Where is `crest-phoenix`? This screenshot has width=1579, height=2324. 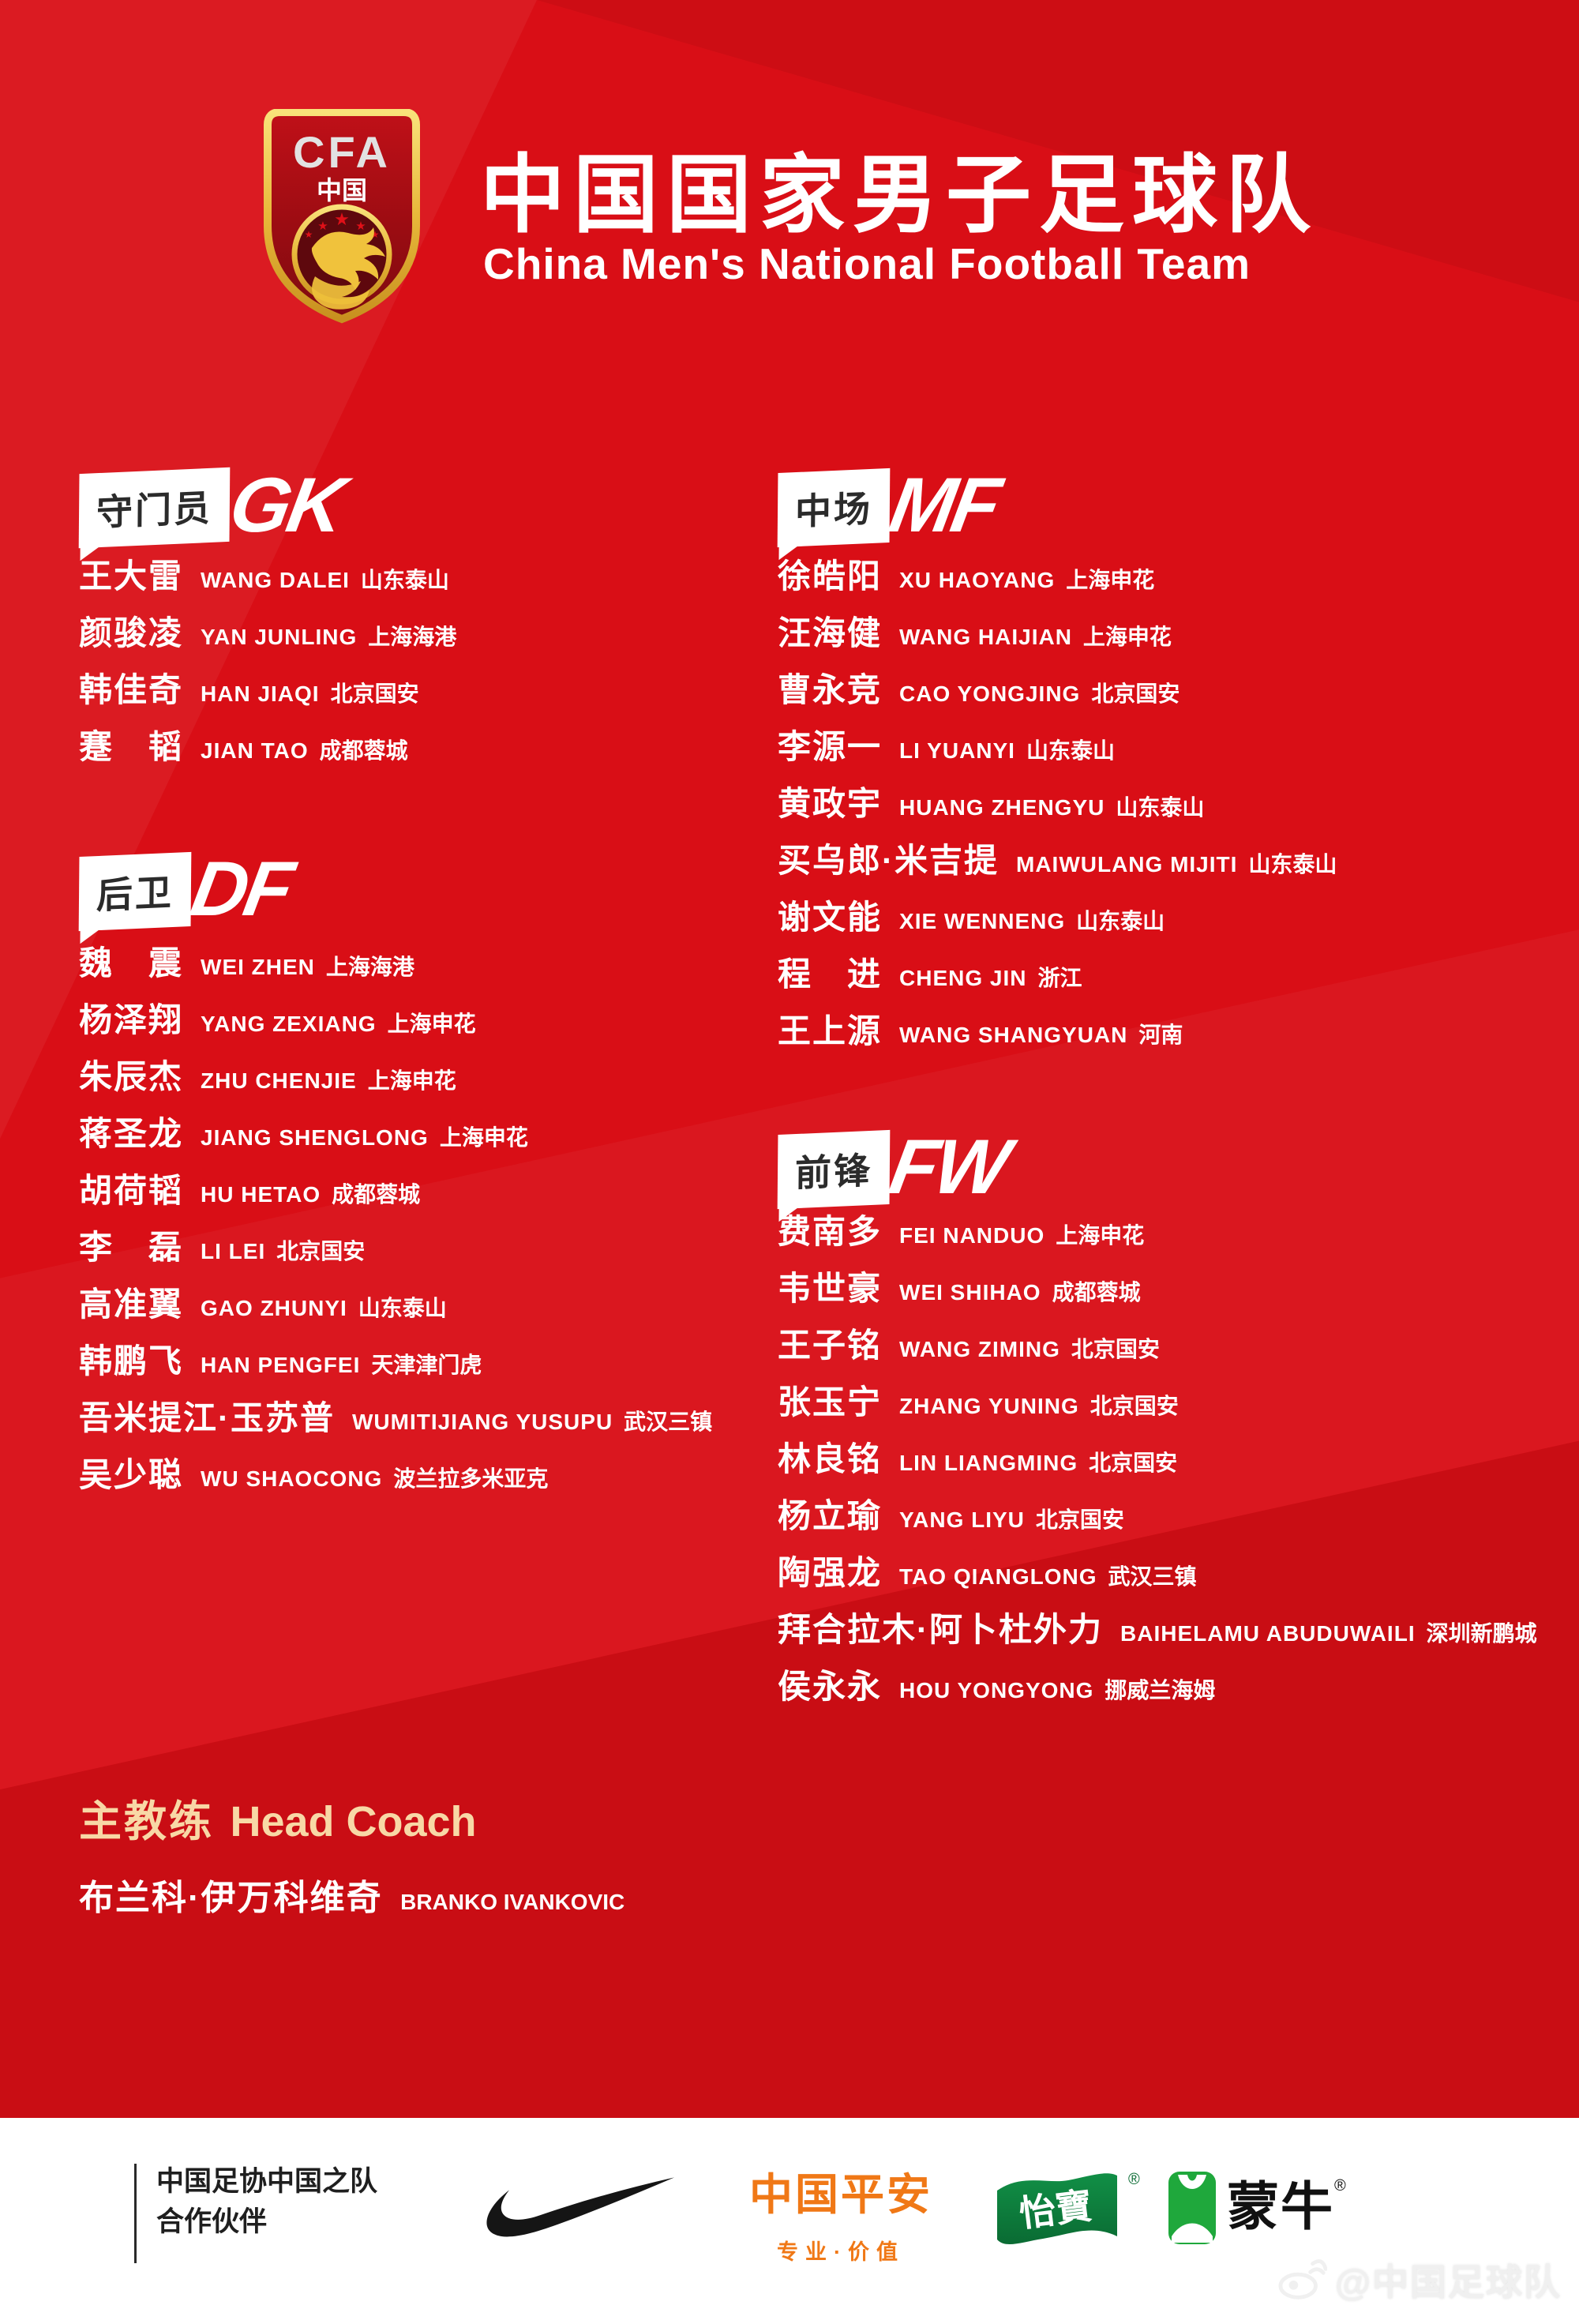 crest-phoenix is located at coordinates (340, 293).